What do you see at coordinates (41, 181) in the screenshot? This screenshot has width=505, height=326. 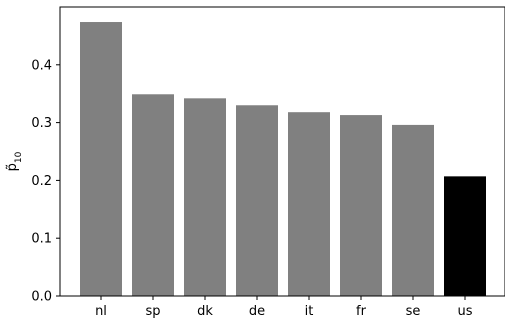 I see `y-tick-label: 0.2` at bounding box center [41, 181].